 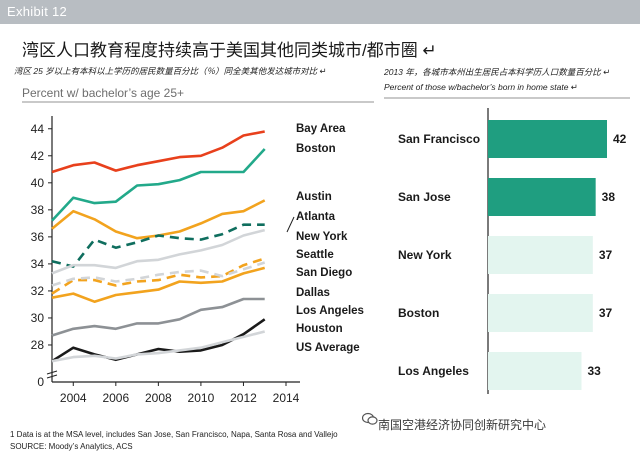 What do you see at coordinates (595, 371) in the screenshot?
I see `bar-value-los-angeles: 33` at bounding box center [595, 371].